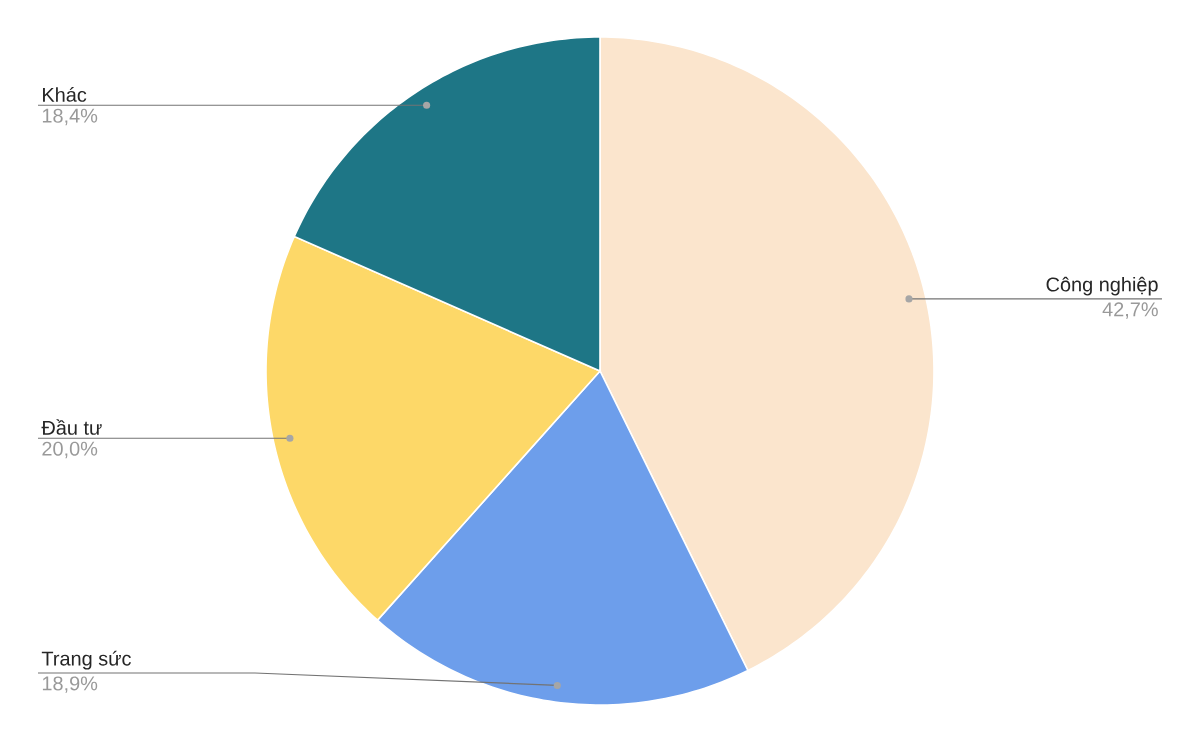  Describe the element at coordinates (71, 427) in the screenshot. I see `slice-label: Đầu tư` at that location.